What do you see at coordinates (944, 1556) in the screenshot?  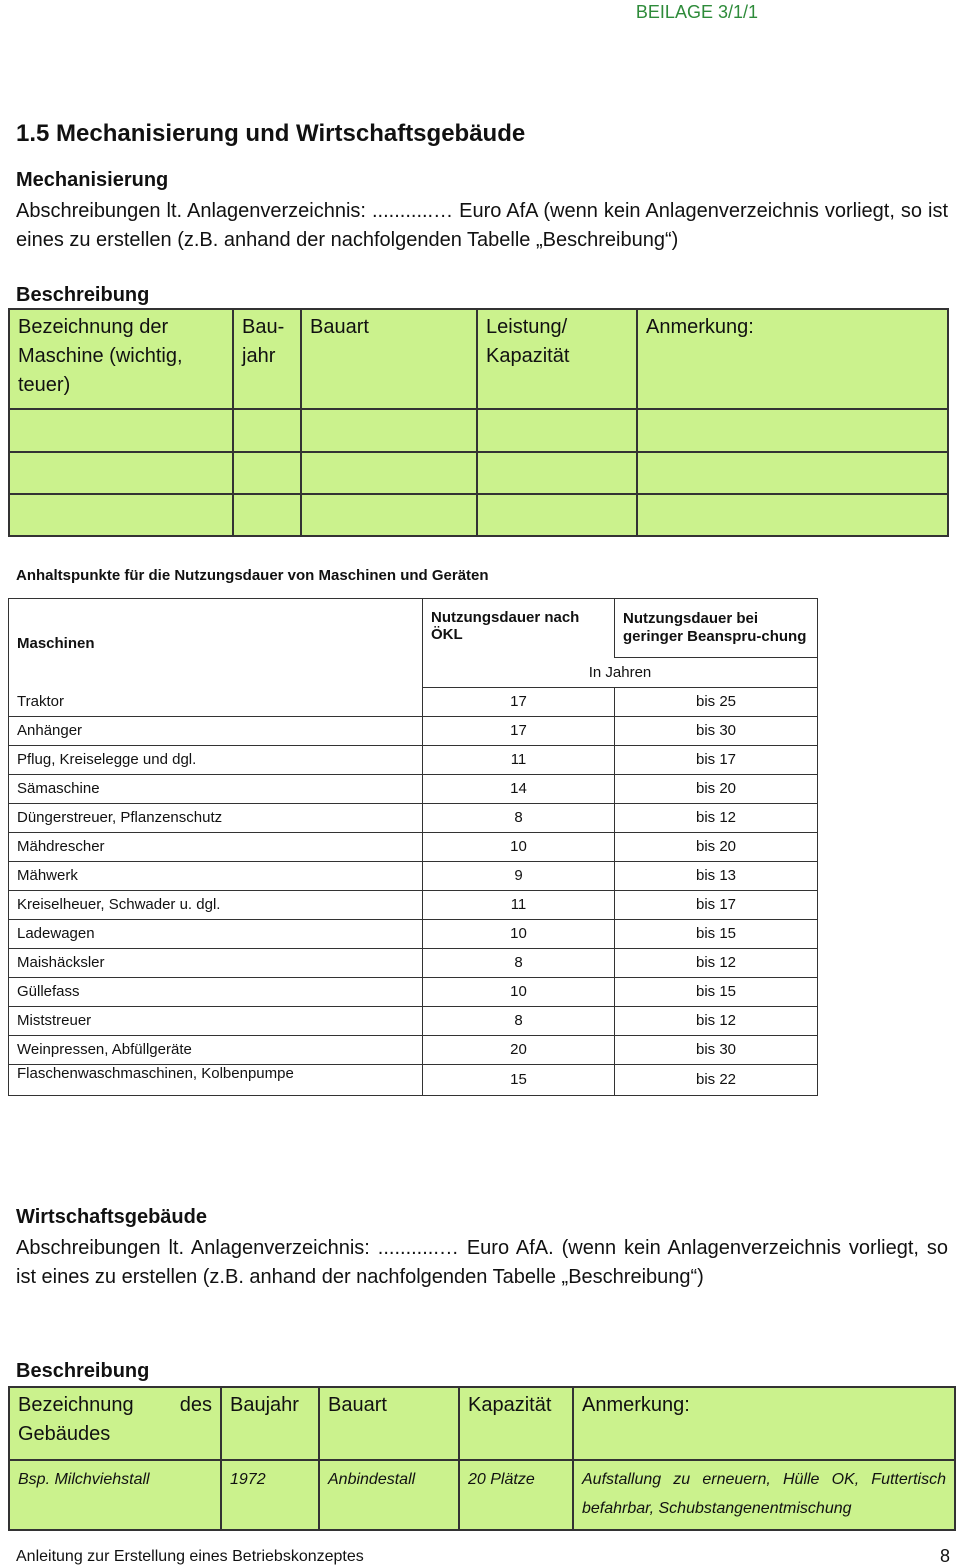 I see `page-number: 8` at bounding box center [944, 1556].